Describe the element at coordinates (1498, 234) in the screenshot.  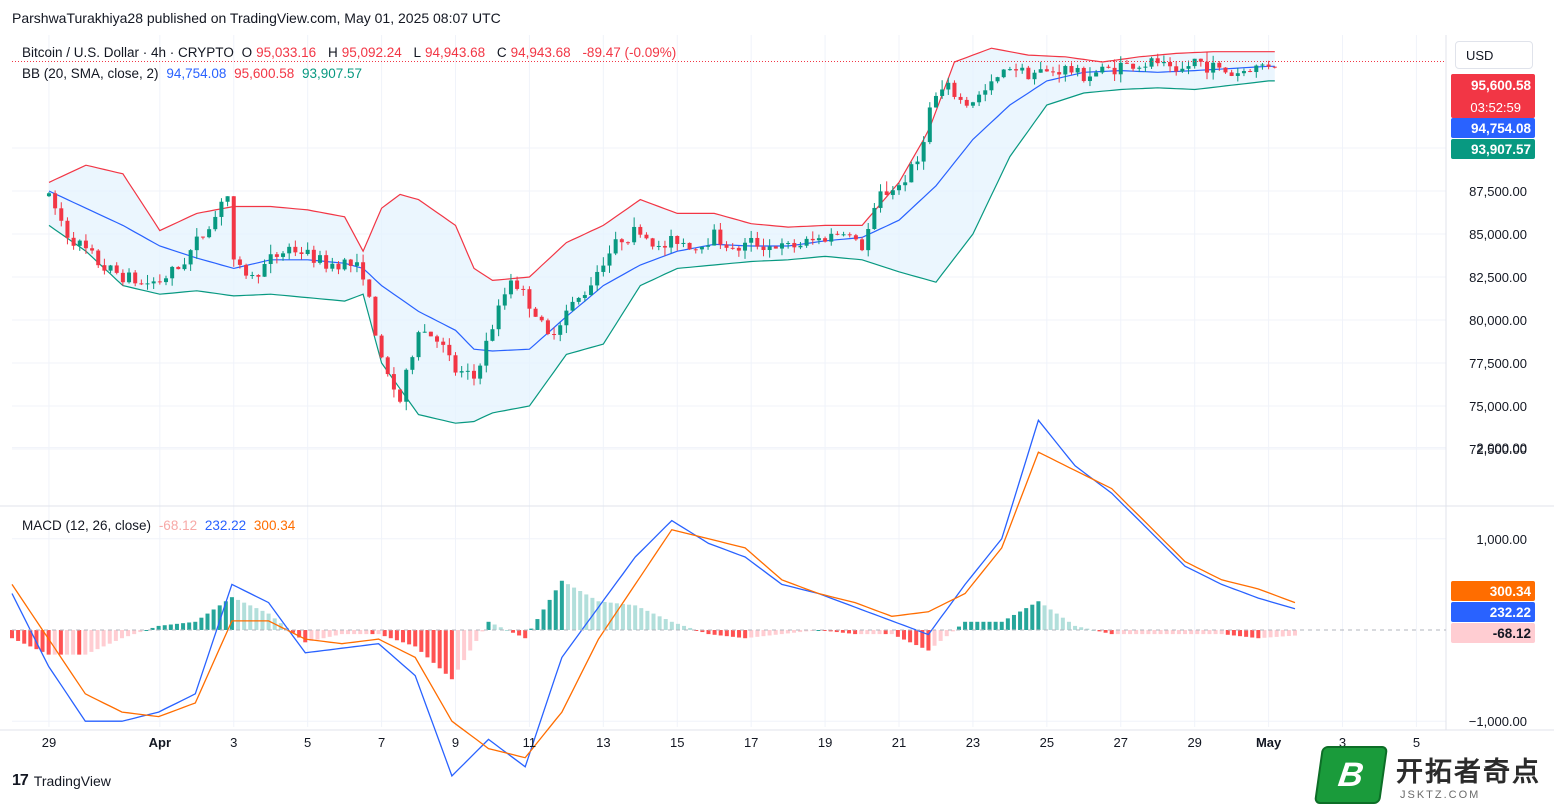
I see `price-tick-label: 85,000.00` at that location.